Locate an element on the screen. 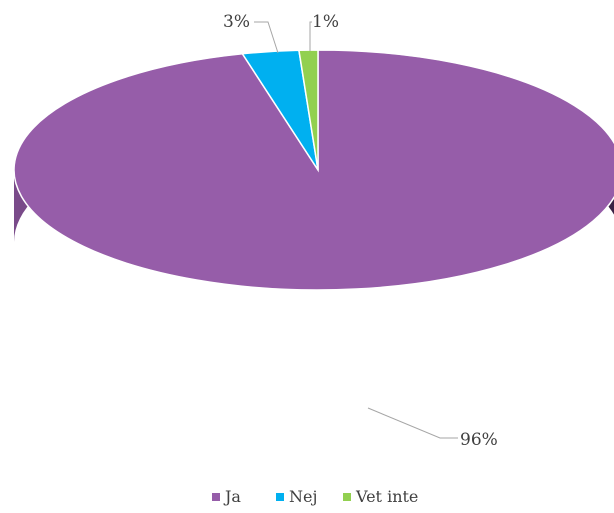 Image resolution: width=614 pixels, height=513 pixels. legend-swatch-vet-inte is located at coordinates (347, 497).